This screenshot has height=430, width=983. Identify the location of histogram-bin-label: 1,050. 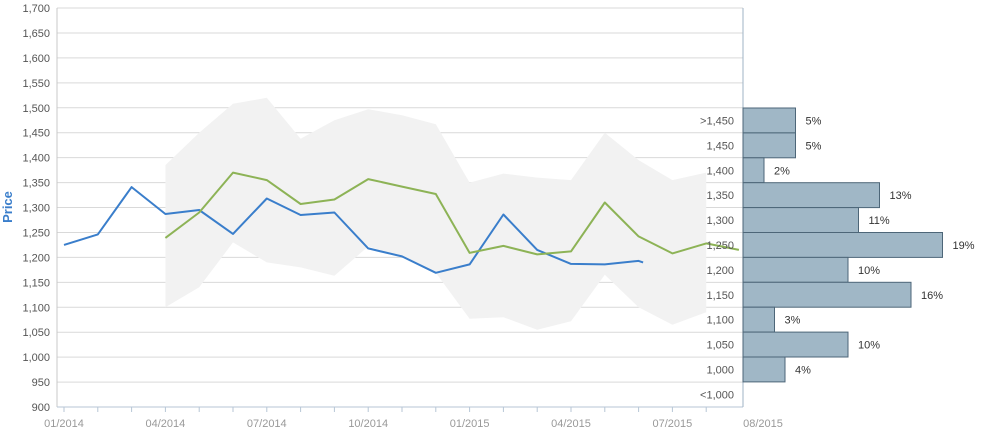
(720, 346).